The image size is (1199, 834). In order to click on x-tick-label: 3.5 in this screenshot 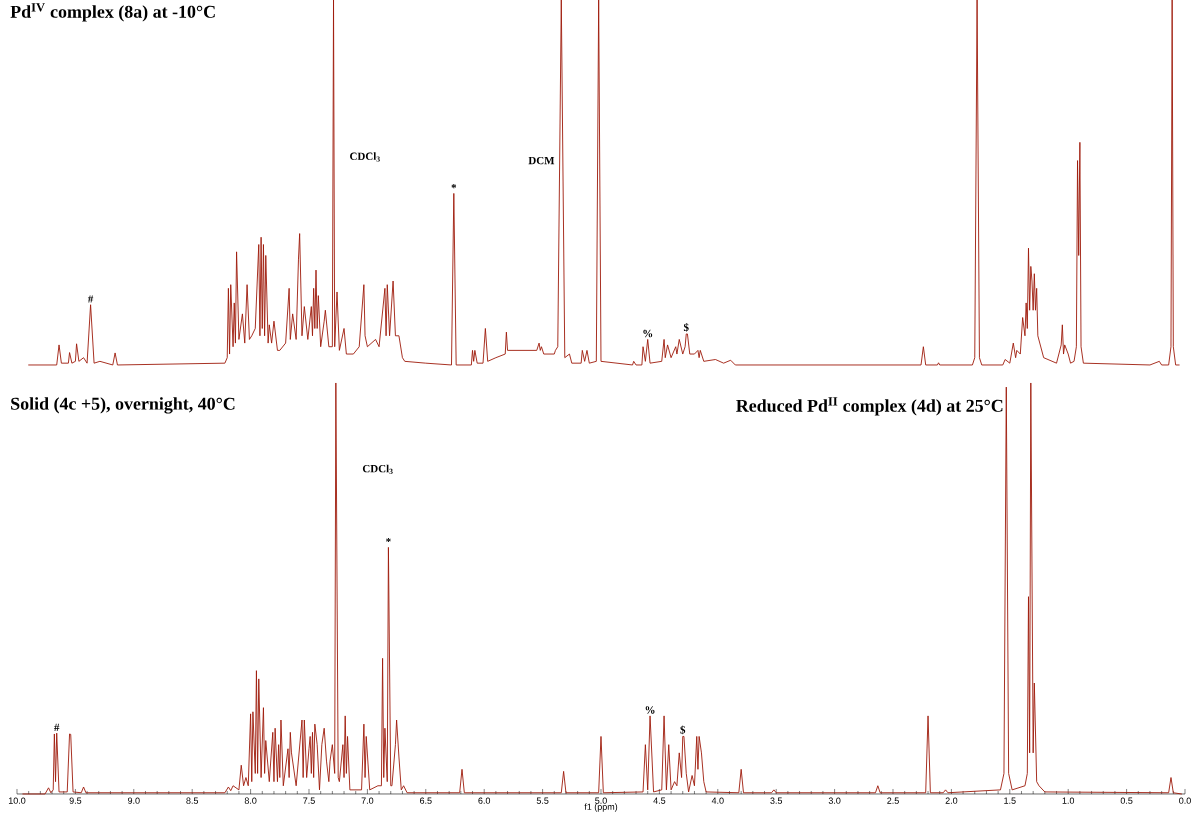, I will do `click(776, 800)`.